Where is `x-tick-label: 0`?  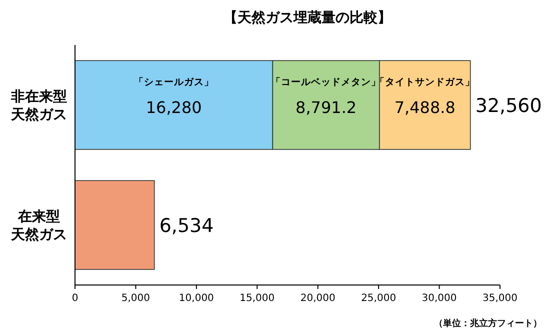 x-tick-label: 0 is located at coordinates (75, 298).